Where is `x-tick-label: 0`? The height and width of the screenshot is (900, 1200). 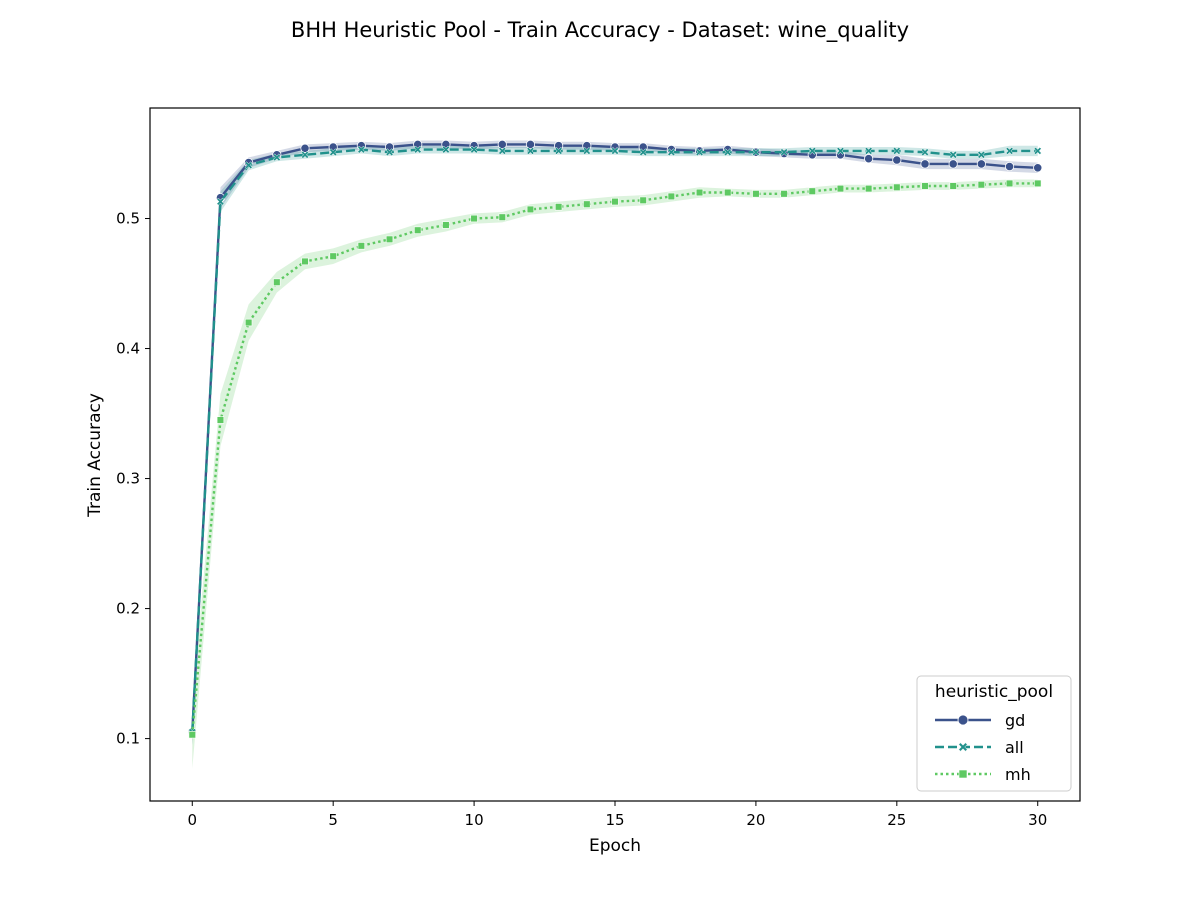
x-tick-label: 0 is located at coordinates (192, 820).